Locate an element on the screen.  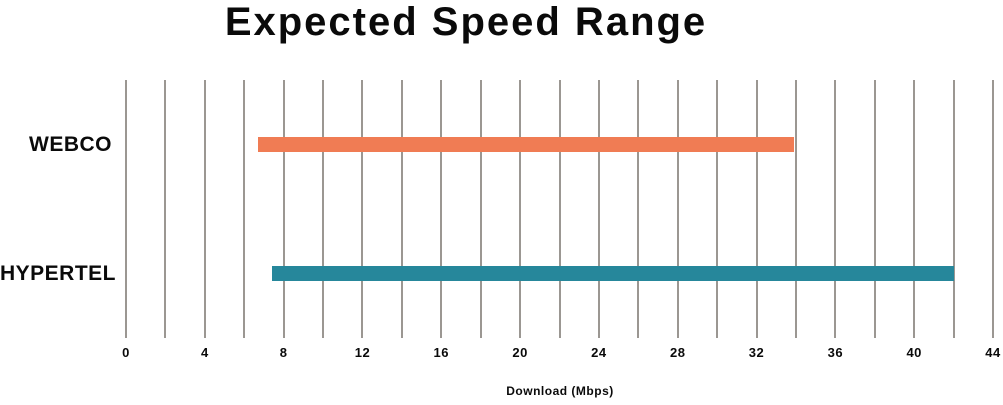
x-tick-label: 8 is located at coordinates (283, 352).